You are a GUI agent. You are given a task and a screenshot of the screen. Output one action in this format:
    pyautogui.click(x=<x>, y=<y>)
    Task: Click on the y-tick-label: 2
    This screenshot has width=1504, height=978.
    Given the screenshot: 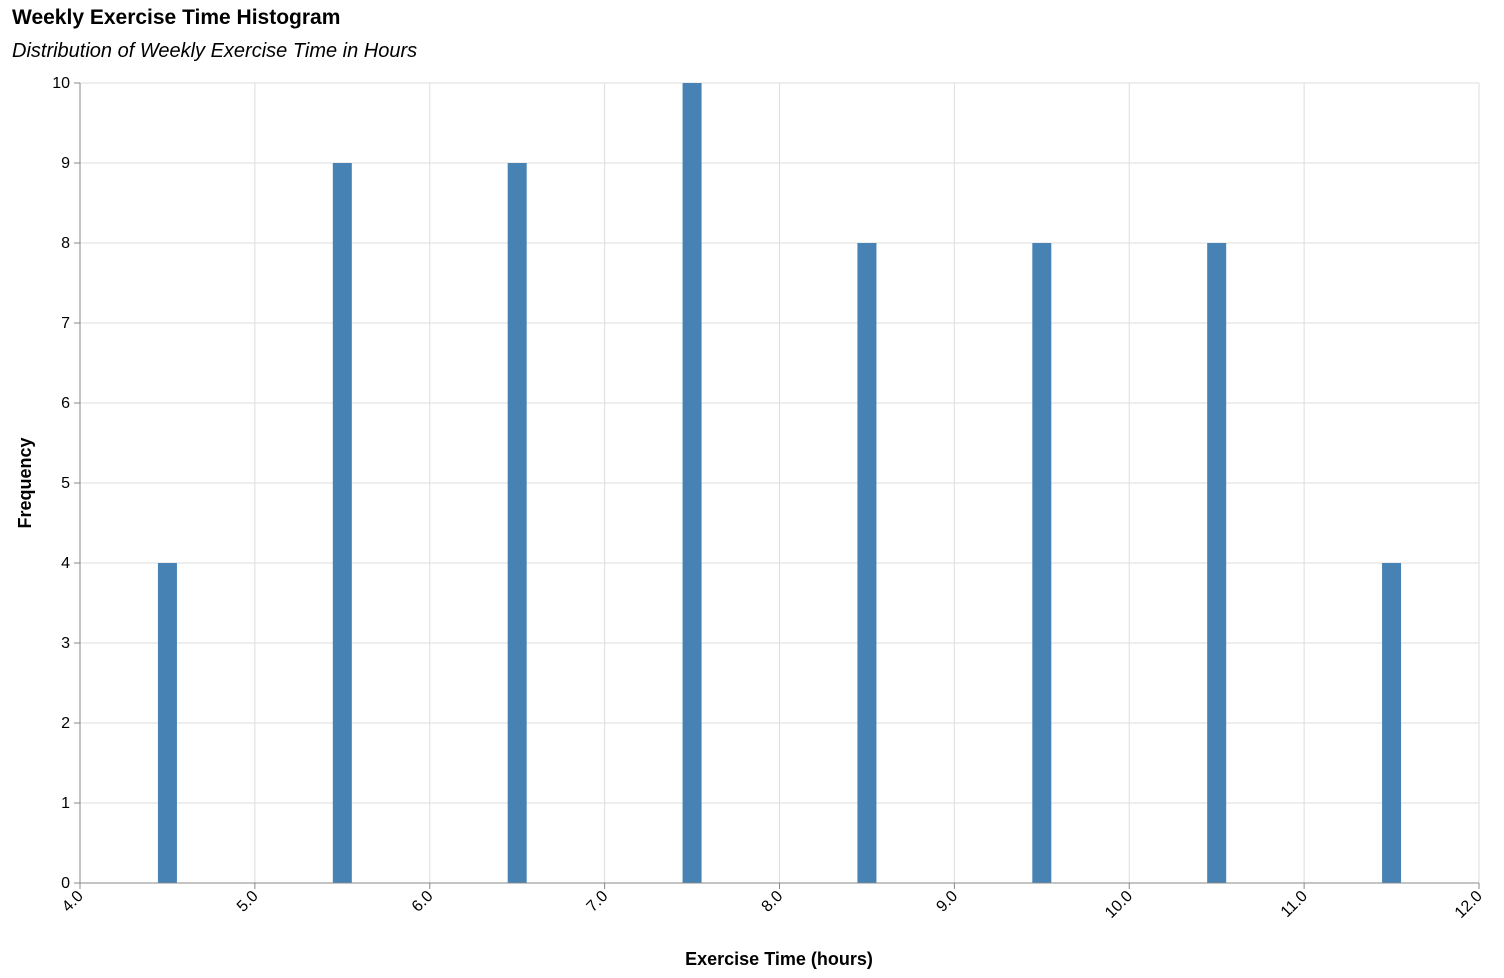 What is the action you would take?
    pyautogui.click(x=65, y=723)
    